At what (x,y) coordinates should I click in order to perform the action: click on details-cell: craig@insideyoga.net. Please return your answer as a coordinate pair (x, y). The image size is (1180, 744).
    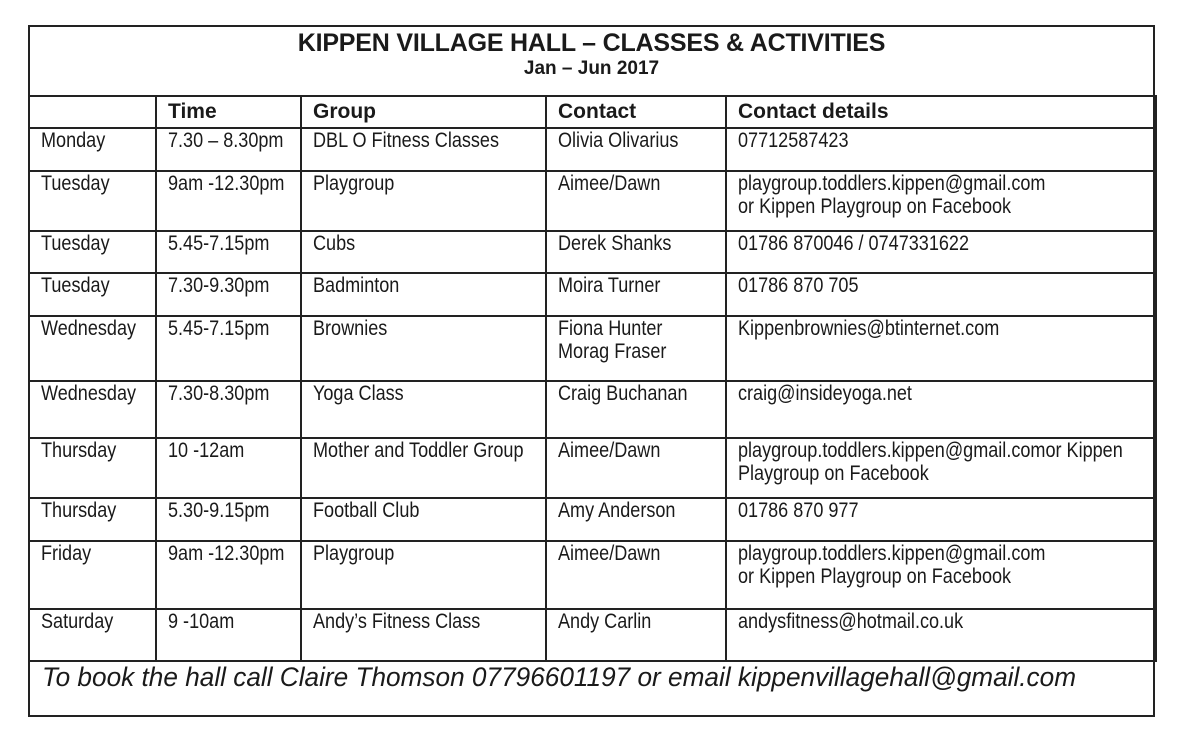
    Looking at the image, I should click on (941, 409).